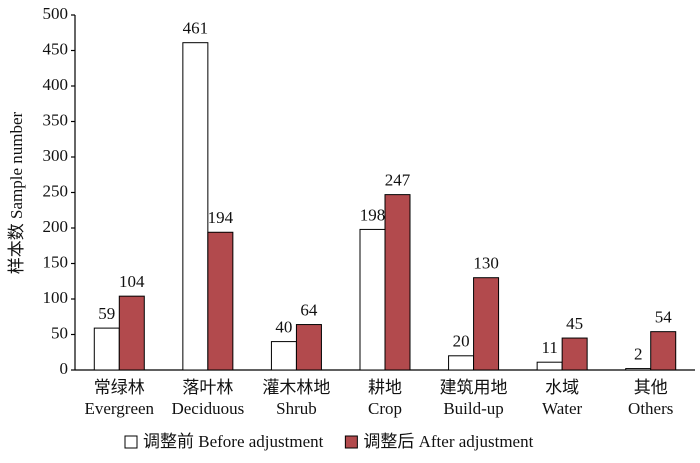 Image resolution: width=700 pixels, height=463 pixels. Describe the element at coordinates (562, 408) in the screenshot. I see `x-tick-label: Water` at that location.